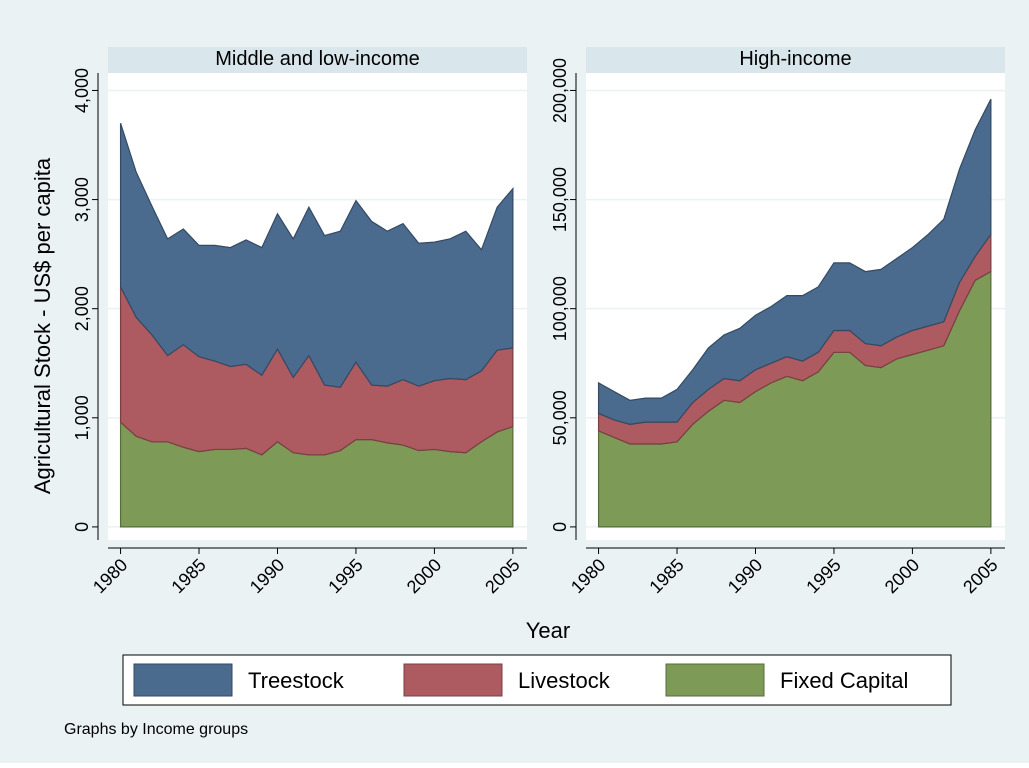  What do you see at coordinates (82, 199) in the screenshot?
I see `y-tick-label: 3,000` at bounding box center [82, 199].